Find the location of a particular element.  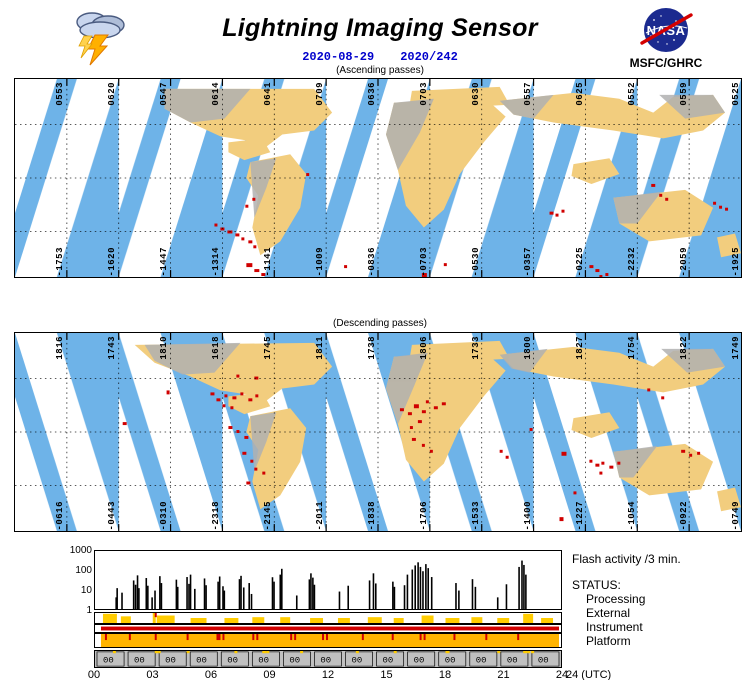

page-title: Lightning Imaging Sensor is located at coordinates (380, 28).